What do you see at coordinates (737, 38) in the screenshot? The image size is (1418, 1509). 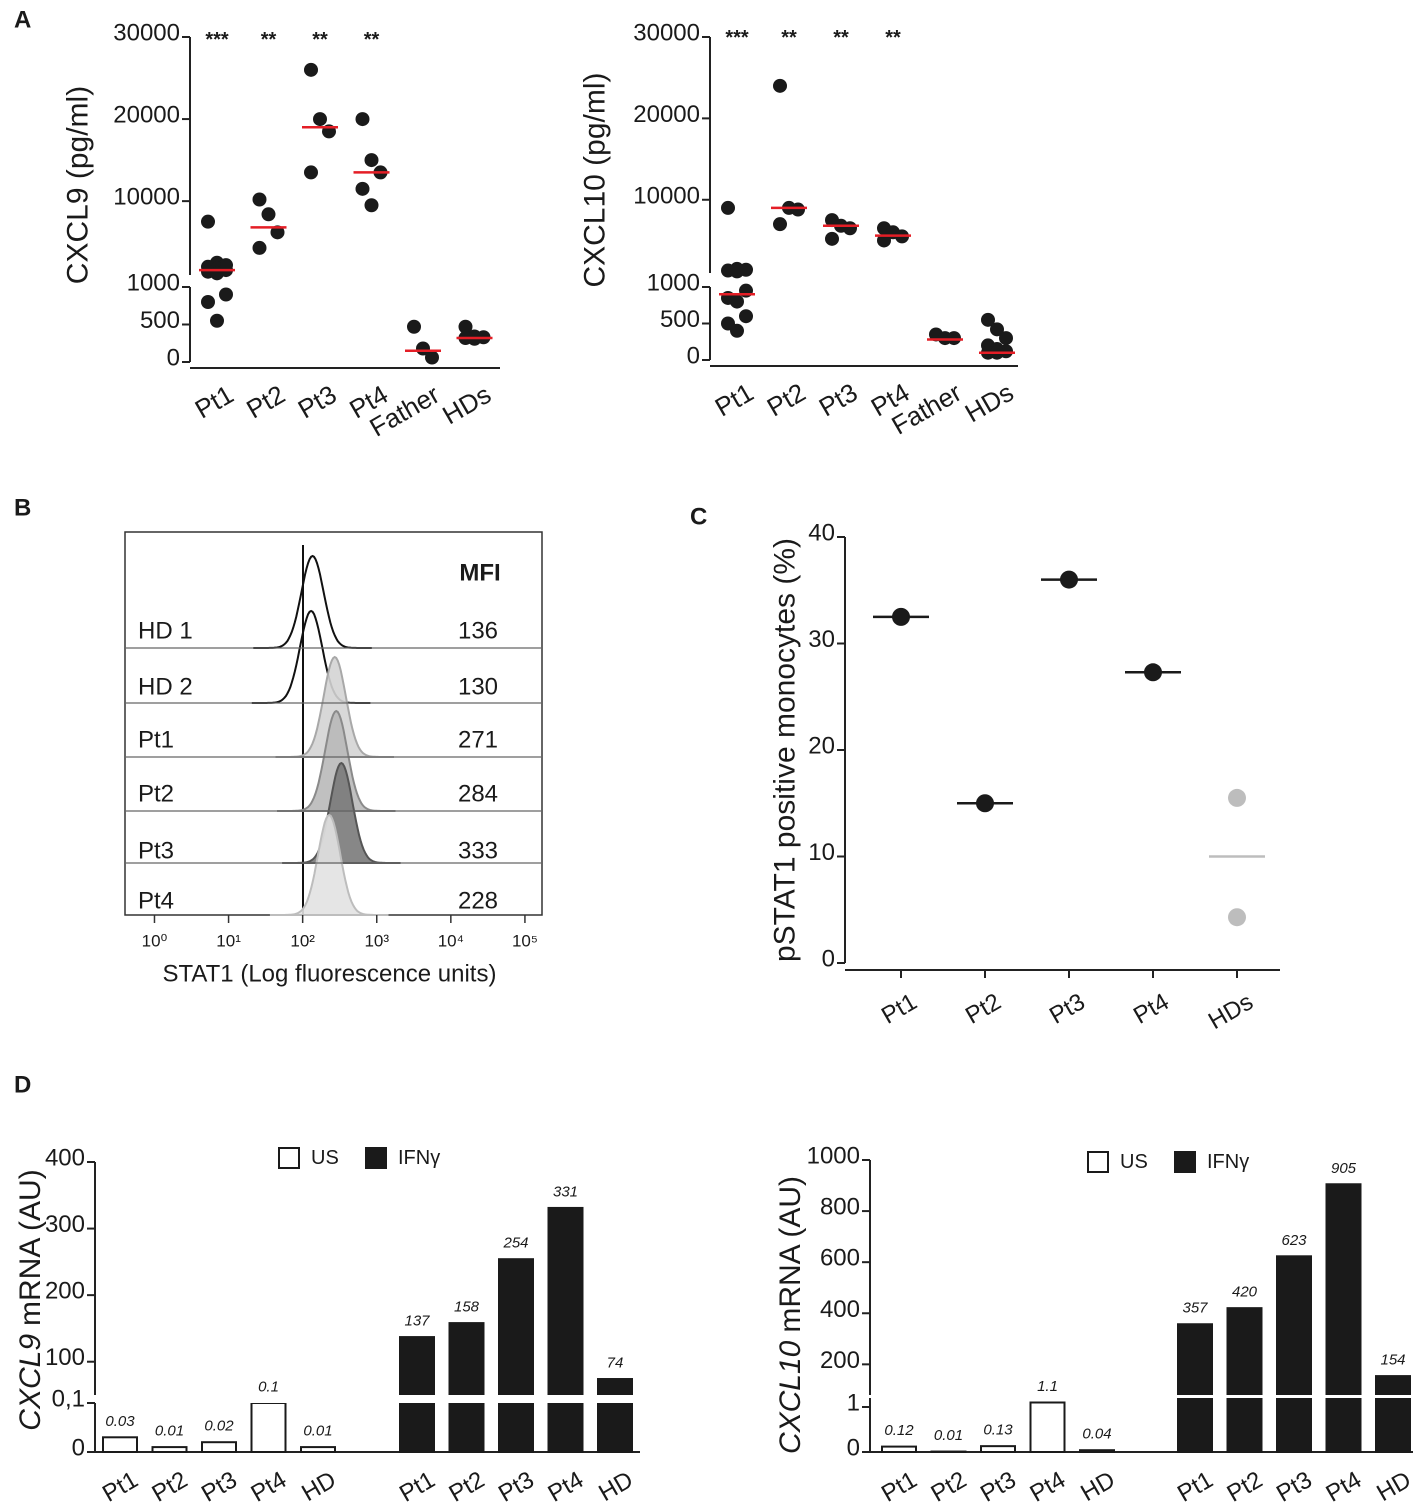 I see `significance: ***` at bounding box center [737, 38].